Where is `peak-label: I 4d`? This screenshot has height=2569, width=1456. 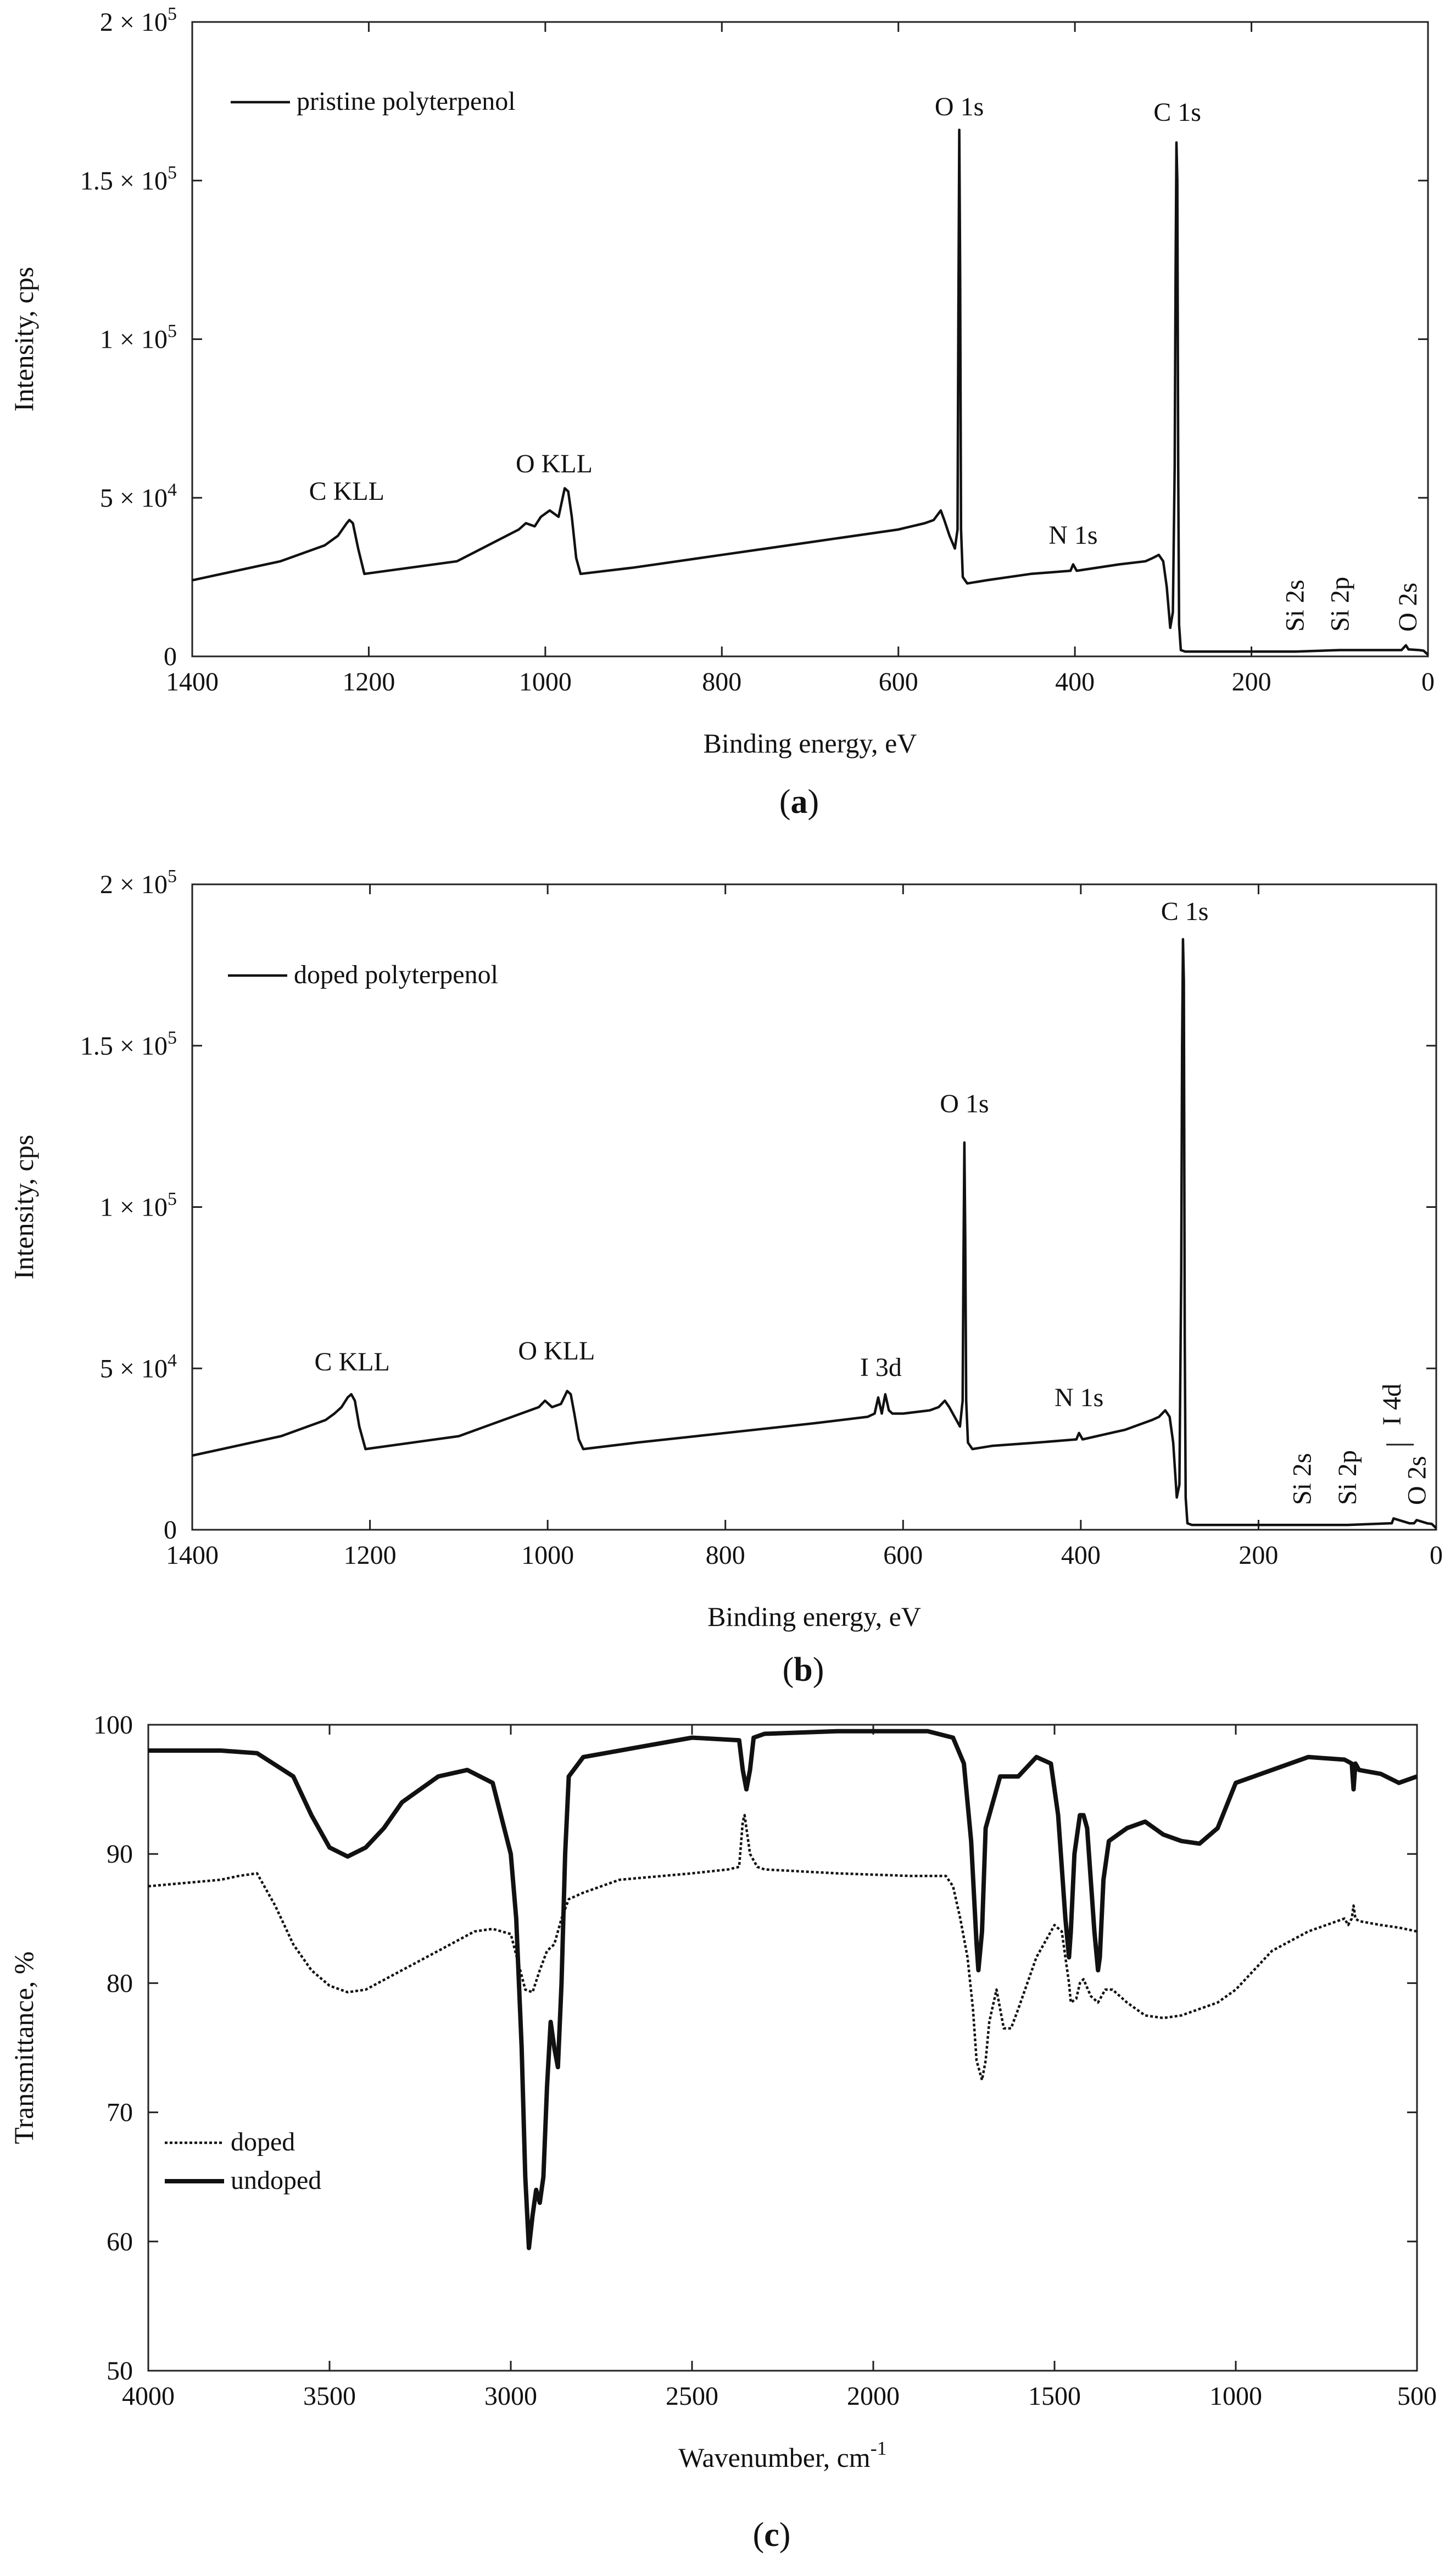 peak-label: I 4d is located at coordinates (1392, 1404).